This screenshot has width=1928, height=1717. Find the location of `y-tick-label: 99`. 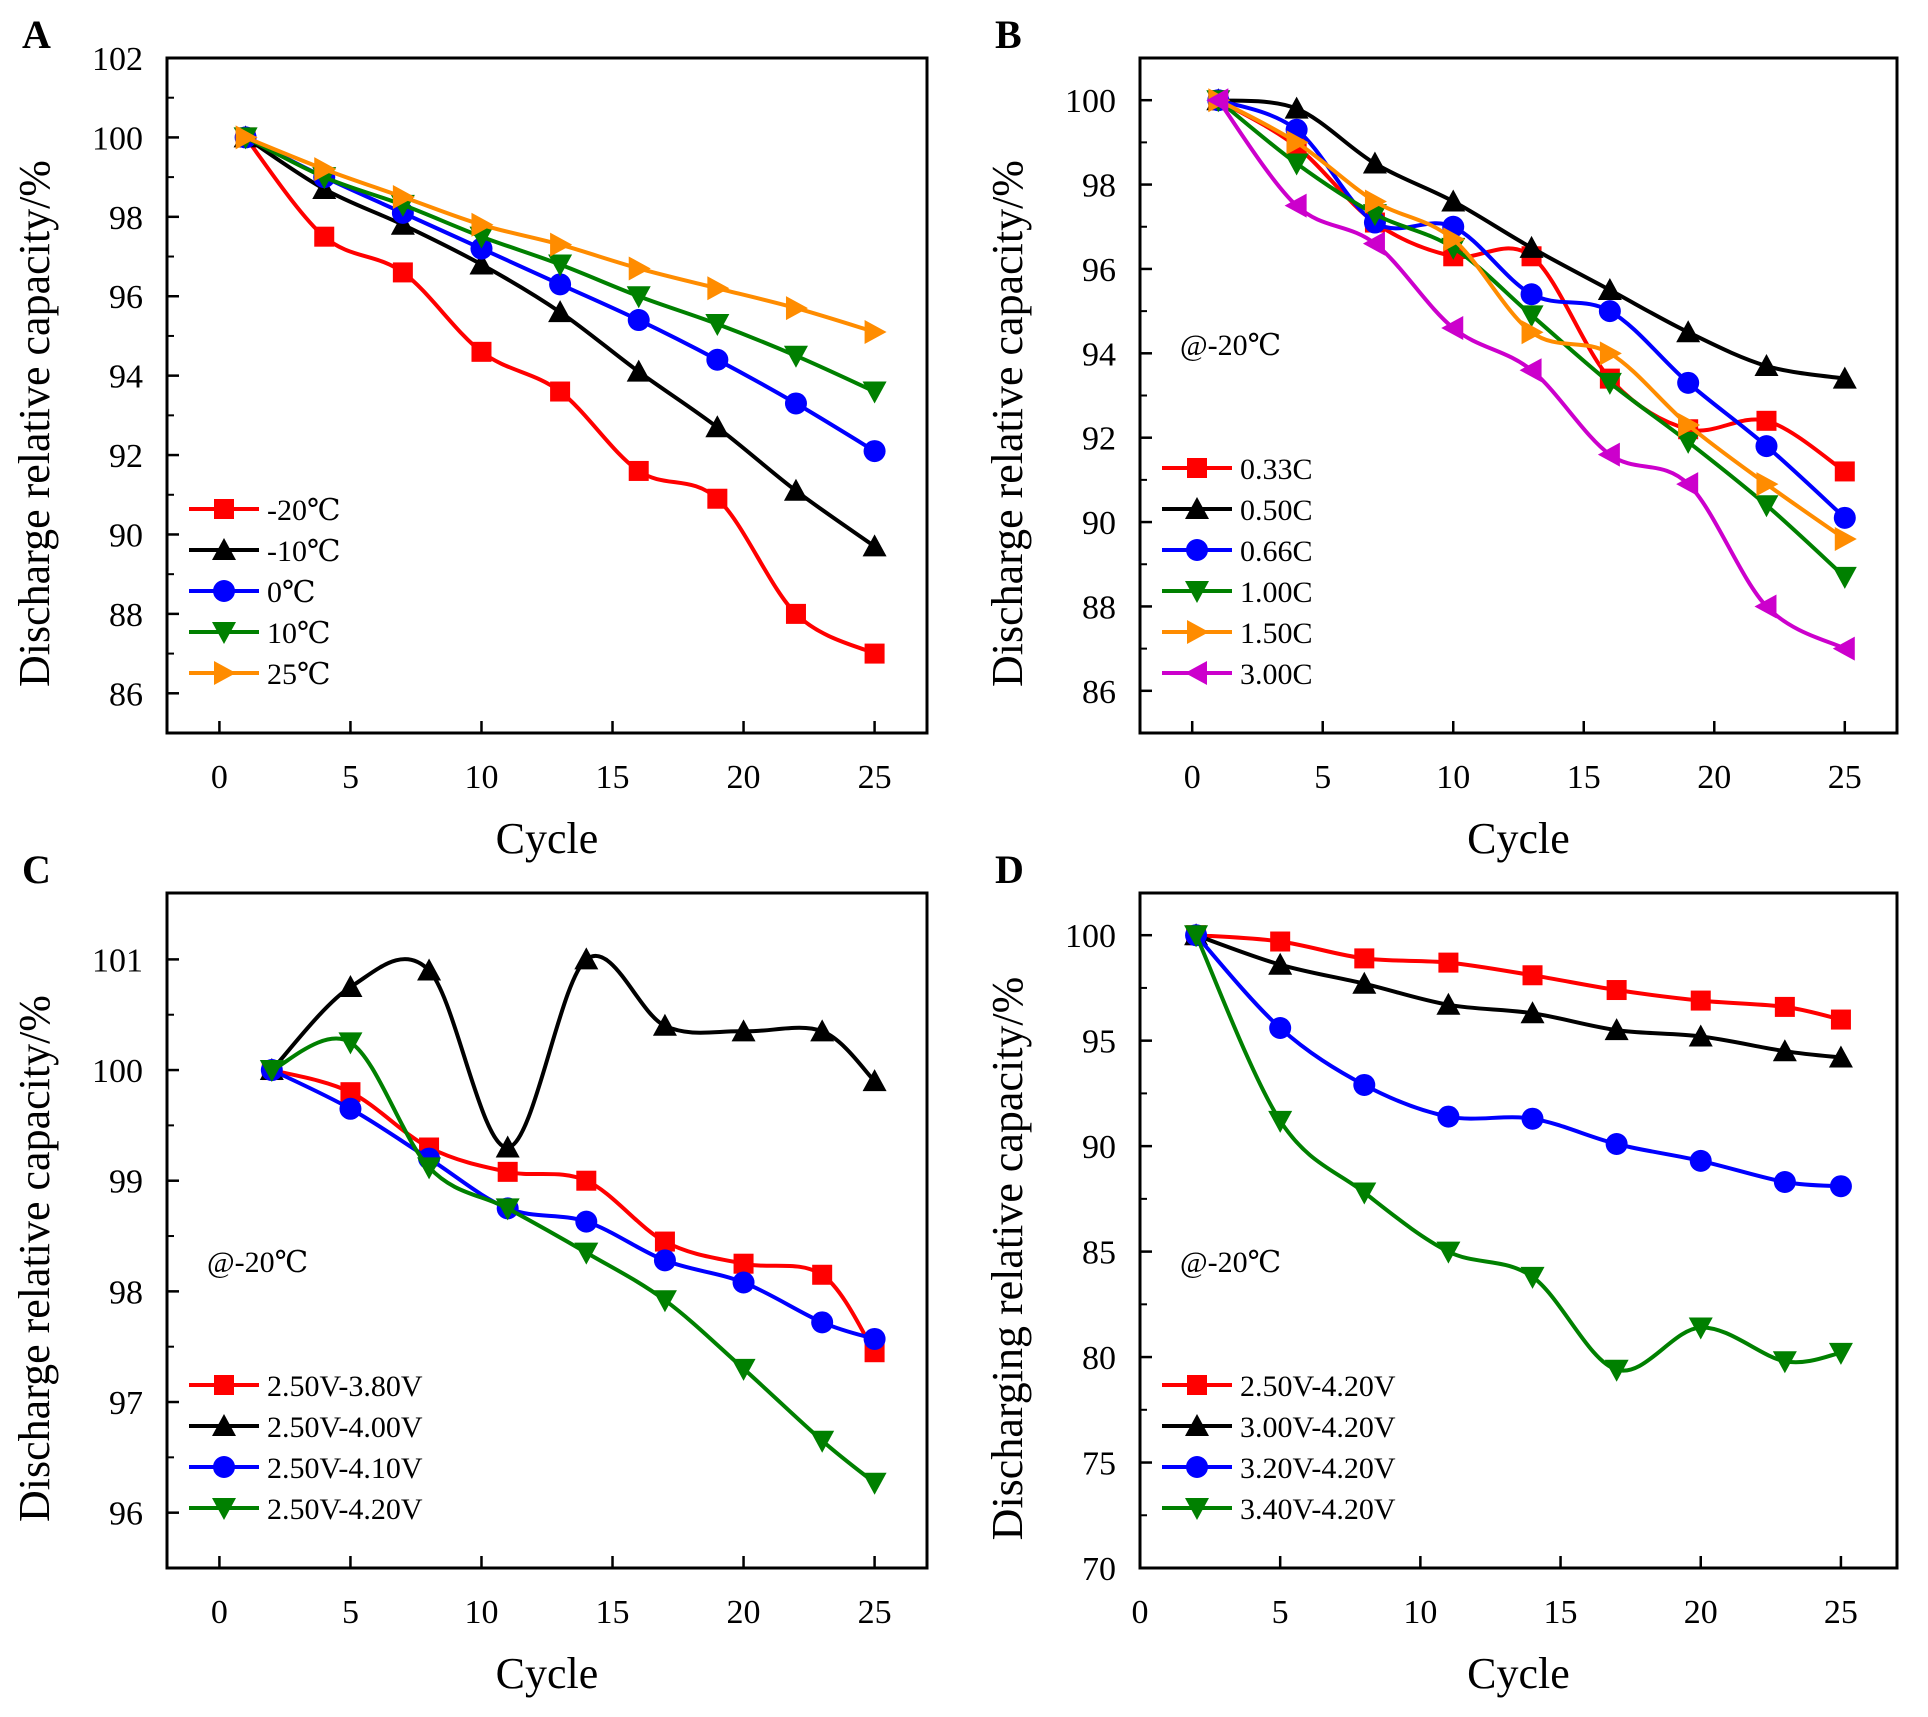

y-tick-label: 99 is located at coordinates (126, 1182).